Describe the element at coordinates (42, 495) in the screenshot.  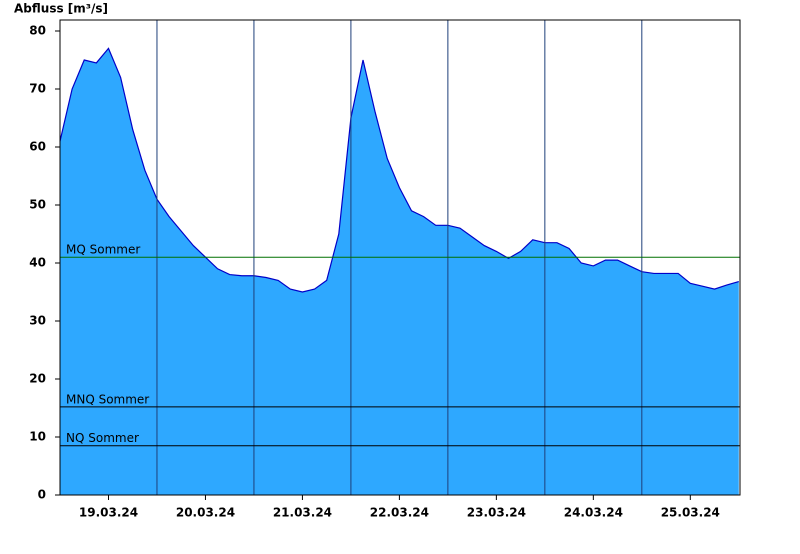
I see `y-tick-label: 0` at that location.